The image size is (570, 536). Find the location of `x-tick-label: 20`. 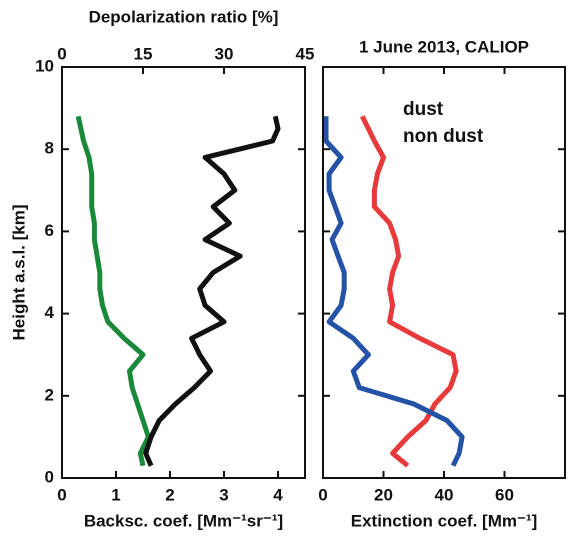

x-tick-label: 20 is located at coordinates (383, 494).